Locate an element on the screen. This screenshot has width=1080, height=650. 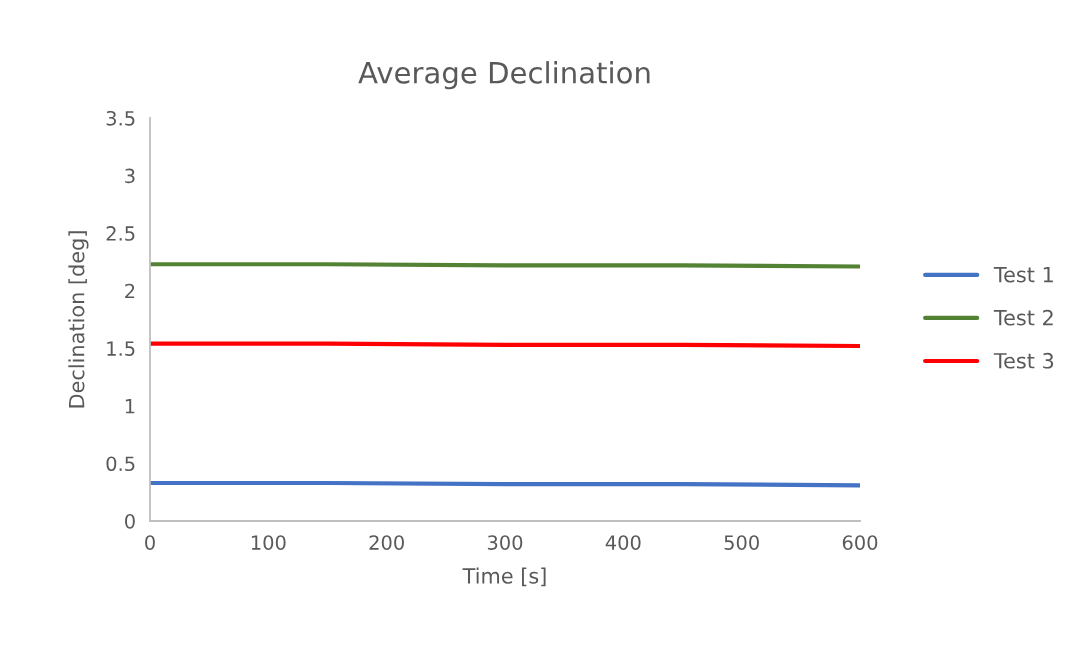
x-tick-label: 600 is located at coordinates (860, 542).